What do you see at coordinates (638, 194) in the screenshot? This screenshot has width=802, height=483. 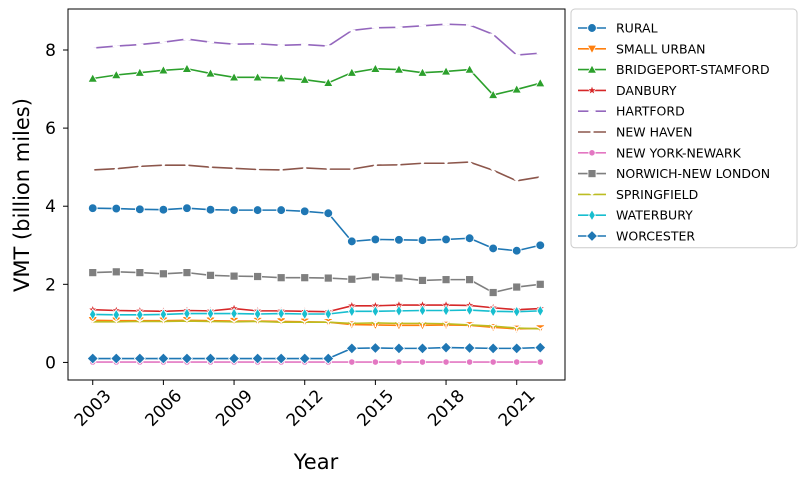 I see `legend-item: SPRINGFIELD` at bounding box center [638, 194].